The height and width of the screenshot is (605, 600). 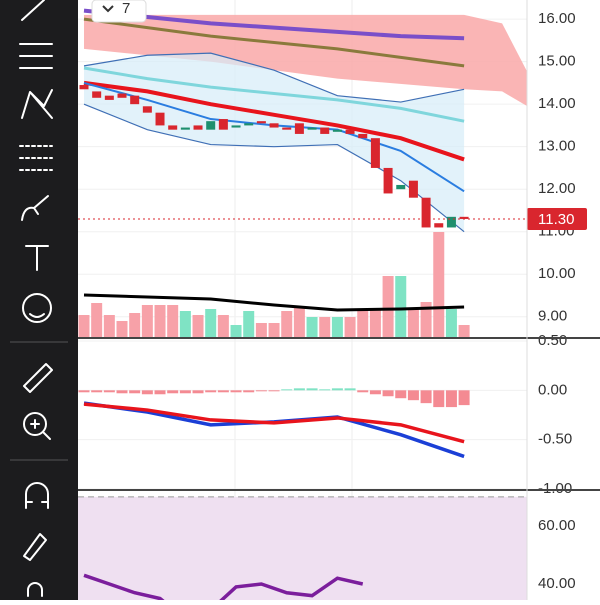 I want to click on y-tick-label: 14.00, so click(x=557, y=103).